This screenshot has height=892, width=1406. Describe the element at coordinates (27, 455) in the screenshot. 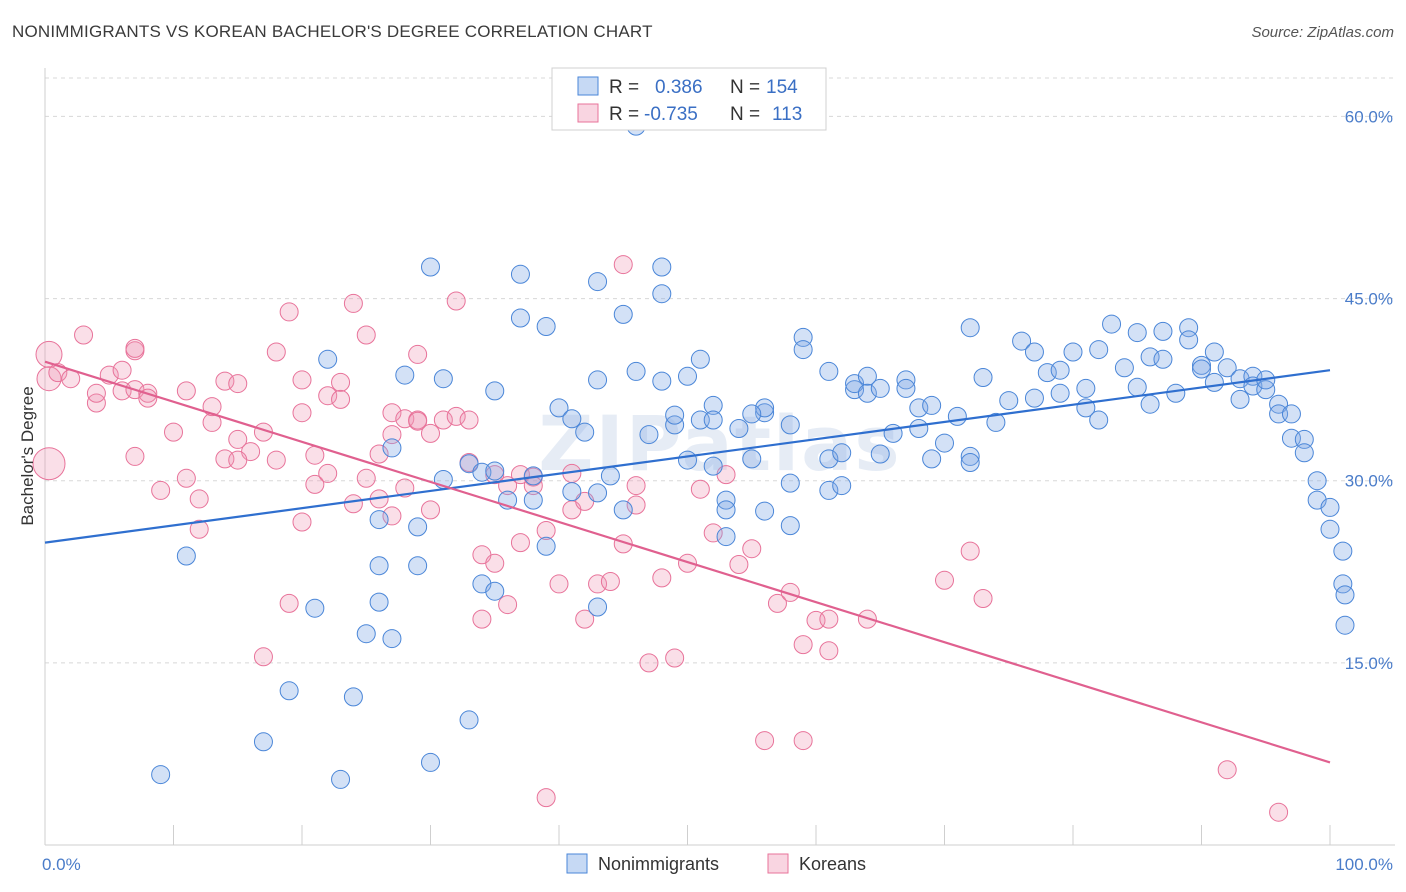

I see `y-axis-title: Bachelor's Degree` at that location.